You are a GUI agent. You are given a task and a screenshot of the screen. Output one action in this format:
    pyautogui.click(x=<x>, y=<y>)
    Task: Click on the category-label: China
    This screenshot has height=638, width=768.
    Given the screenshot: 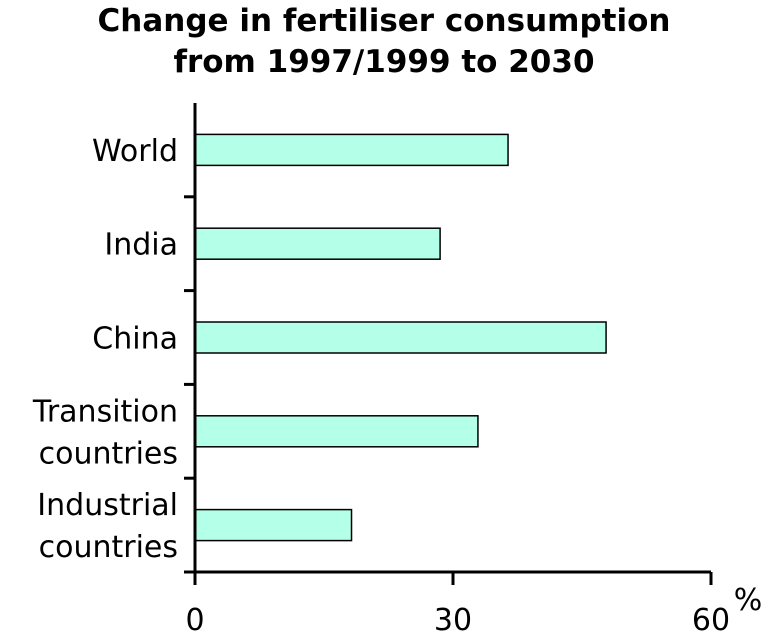 What is the action you would take?
    pyautogui.click(x=135, y=339)
    